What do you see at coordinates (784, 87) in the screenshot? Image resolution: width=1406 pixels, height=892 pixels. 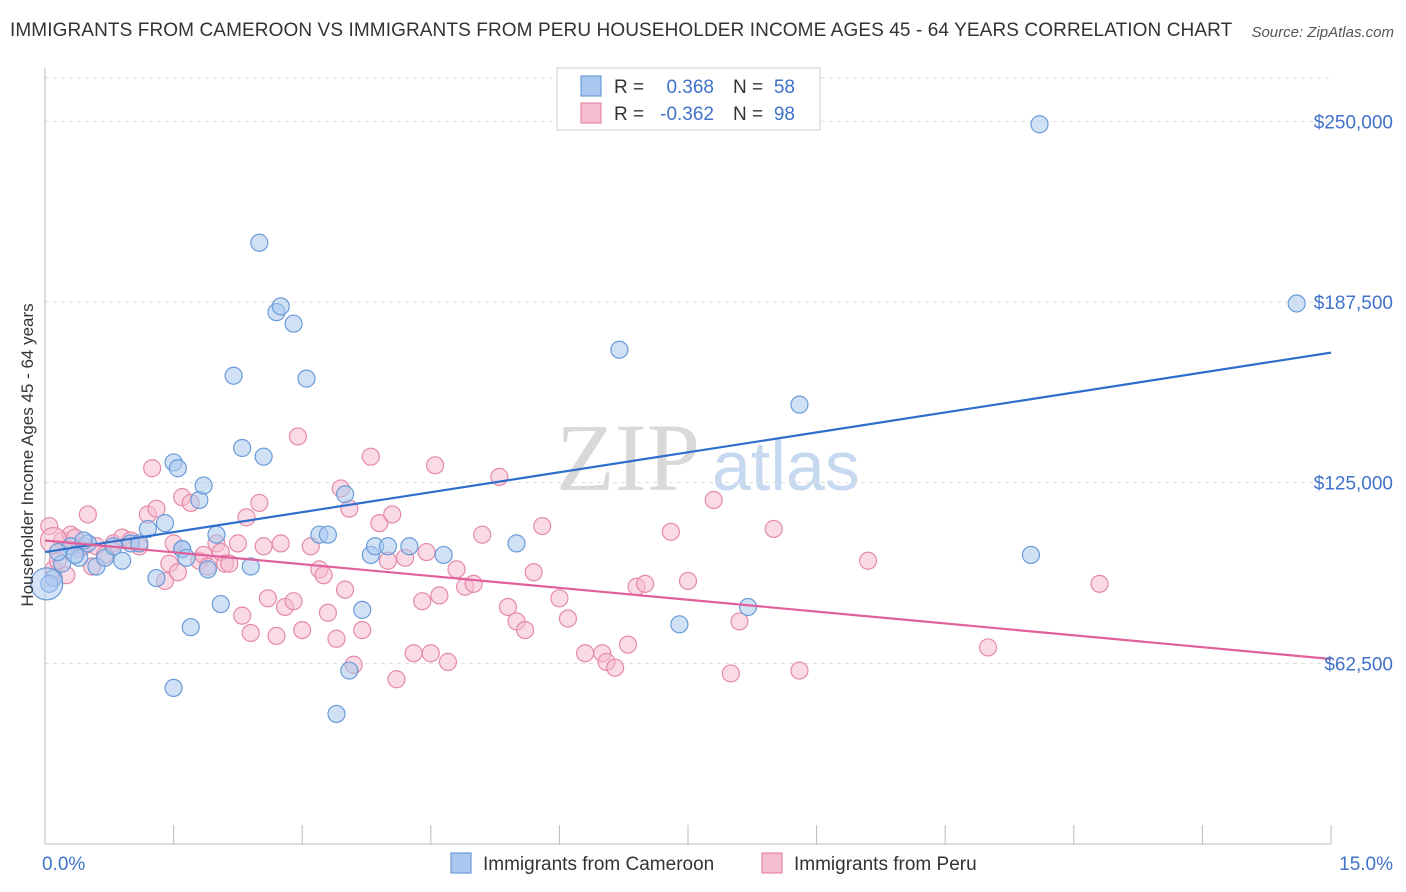 I see `stat-n-value-1: 58` at bounding box center [784, 87].